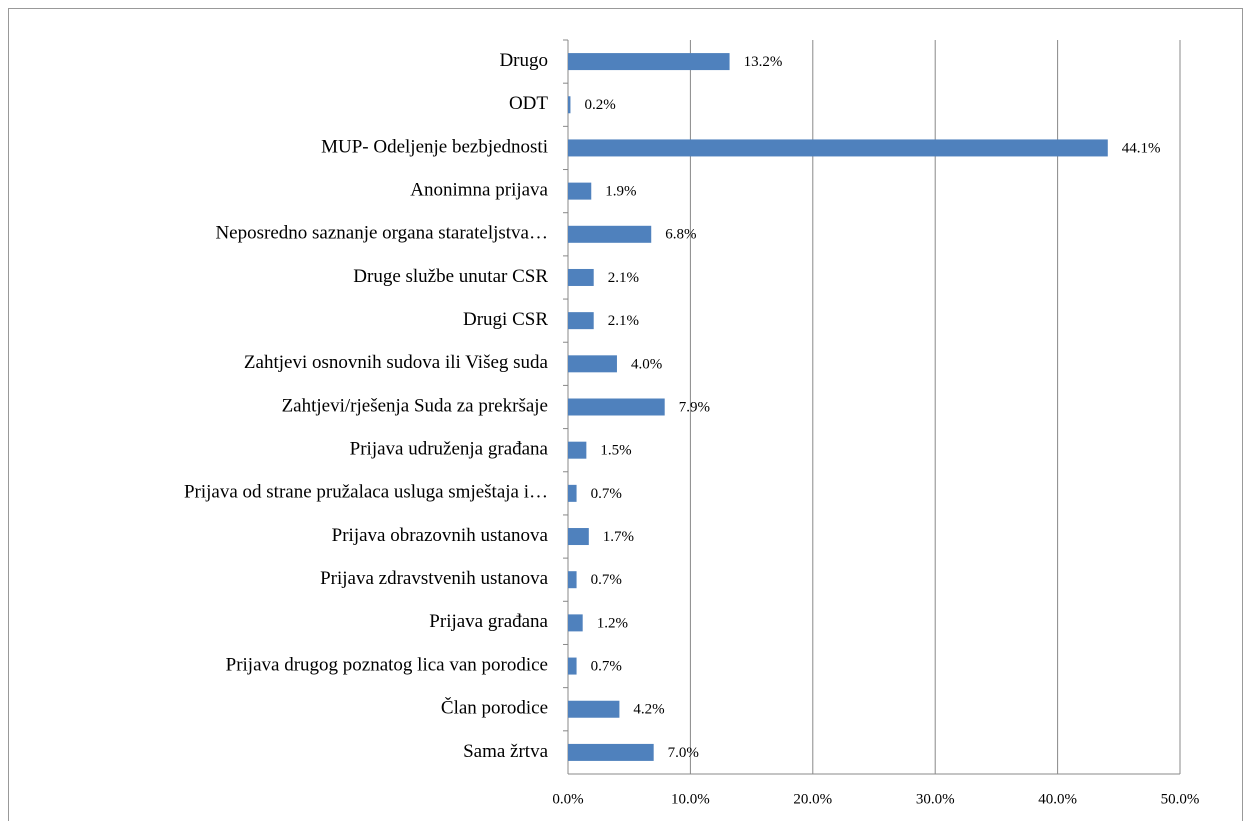 Image resolution: width=1248 pixels, height=821 pixels. What do you see at coordinates (449, 449) in the screenshot?
I see `y-tick-label: Prijava udruženja građana` at bounding box center [449, 449].